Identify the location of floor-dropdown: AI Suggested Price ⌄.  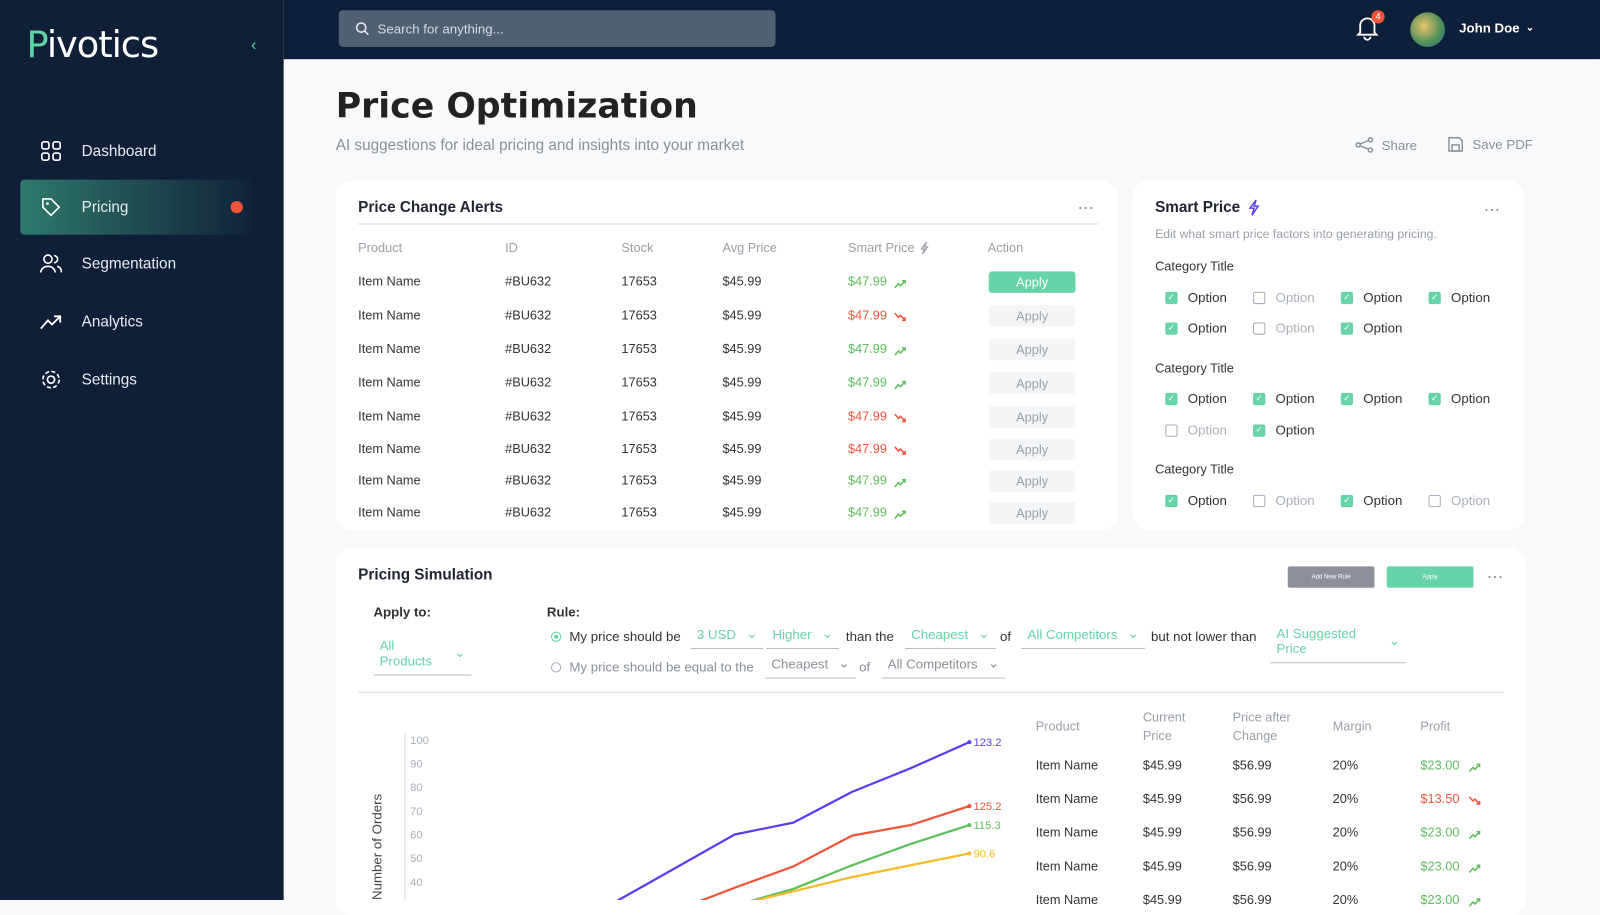
(1338, 645).